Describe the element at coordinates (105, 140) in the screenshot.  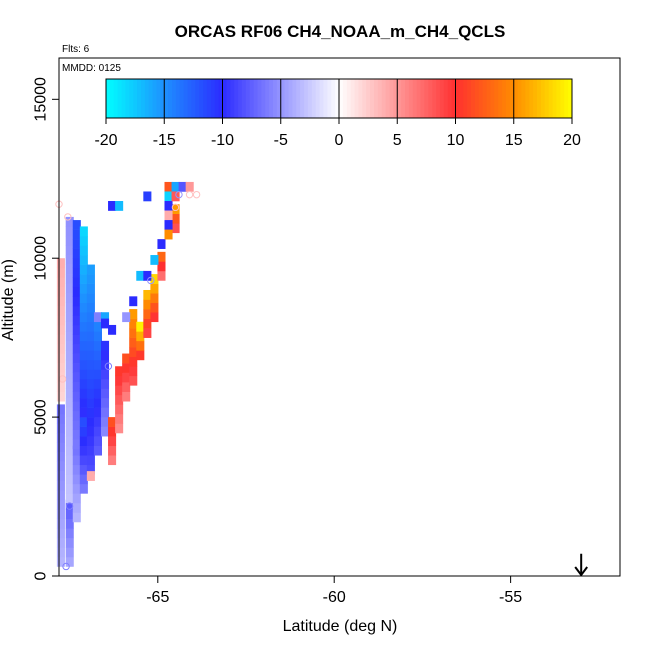
I see `colorbar-tick-label: -20` at that location.